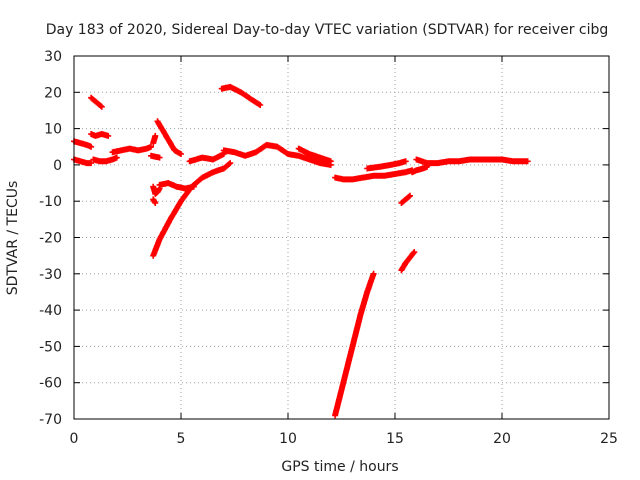 The width and height of the screenshot is (640, 480). Describe the element at coordinates (50, 384) in the screenshot. I see `y-tick-label: -60` at that location.